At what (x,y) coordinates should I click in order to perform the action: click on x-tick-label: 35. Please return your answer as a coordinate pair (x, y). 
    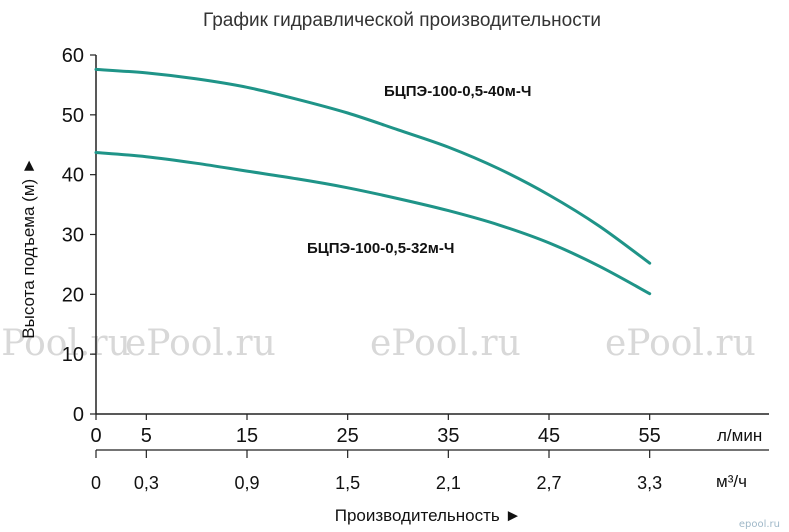
    Looking at the image, I should click on (448, 436).